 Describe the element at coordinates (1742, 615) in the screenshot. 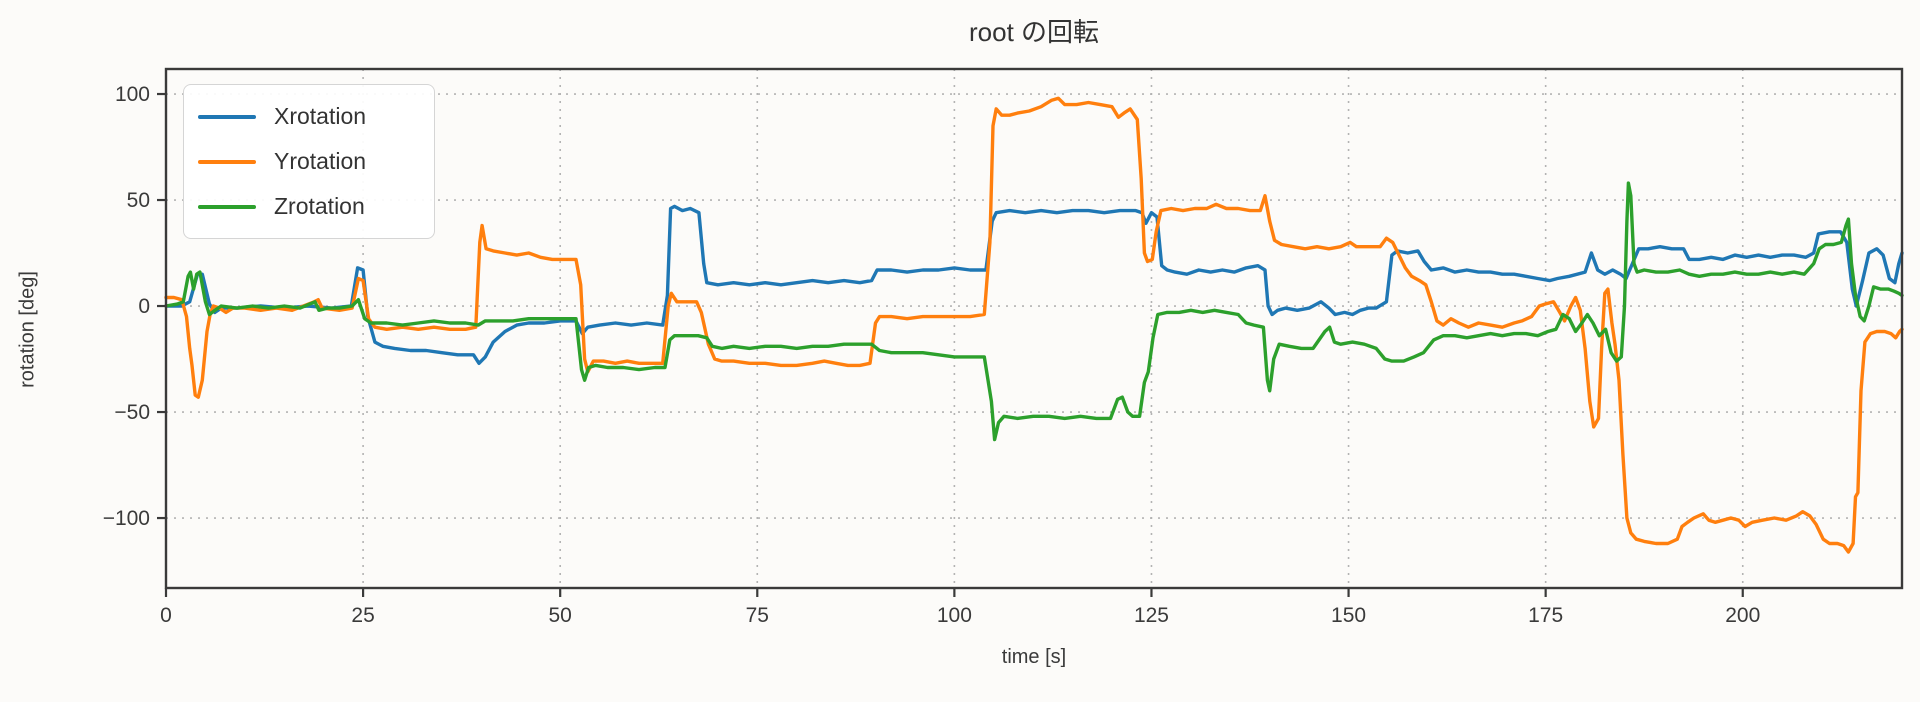

I see `svg-text: 200` at that location.